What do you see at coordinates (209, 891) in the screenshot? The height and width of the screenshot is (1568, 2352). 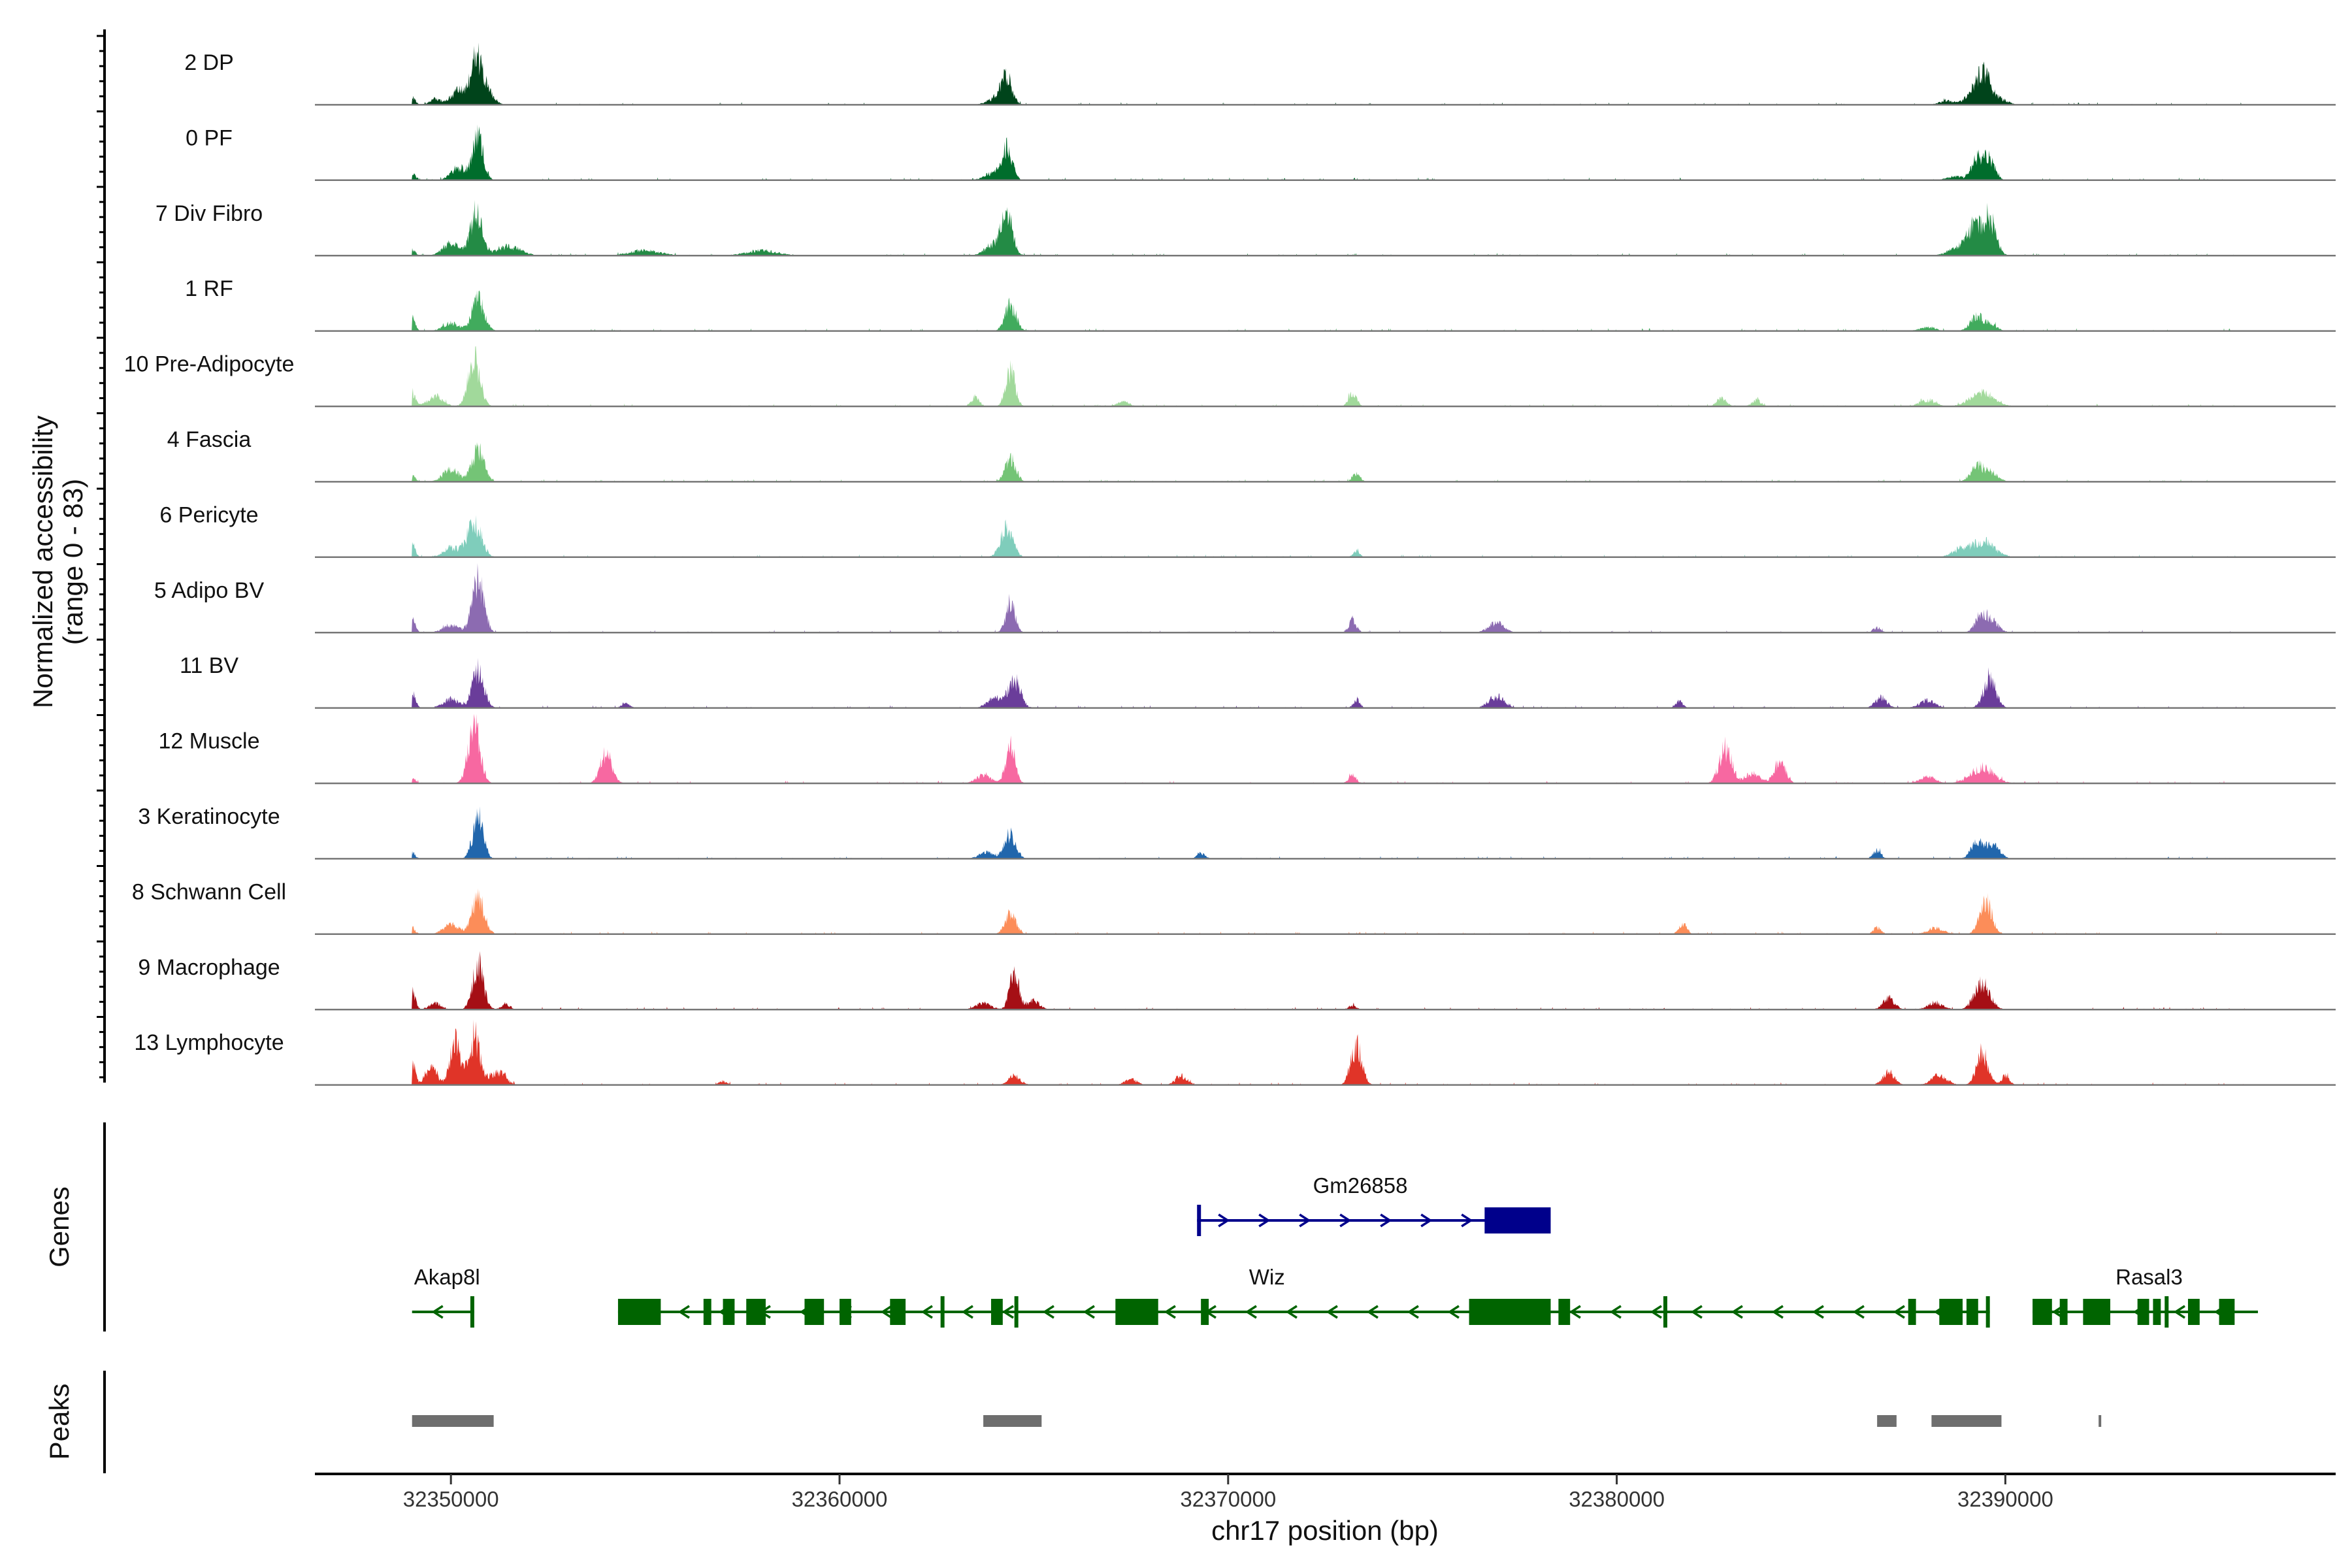 I see `track-label: 8 Schwann Cell` at bounding box center [209, 891].